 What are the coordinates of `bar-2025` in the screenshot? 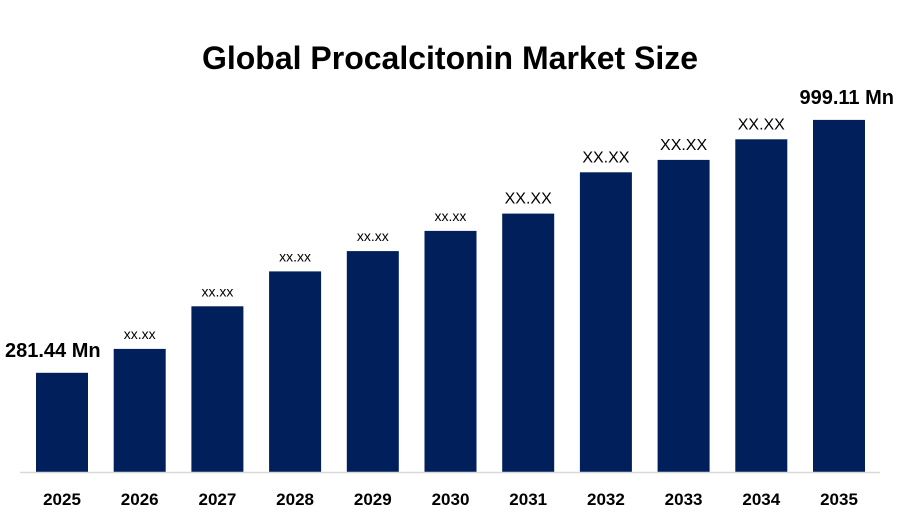 It's located at (62, 422).